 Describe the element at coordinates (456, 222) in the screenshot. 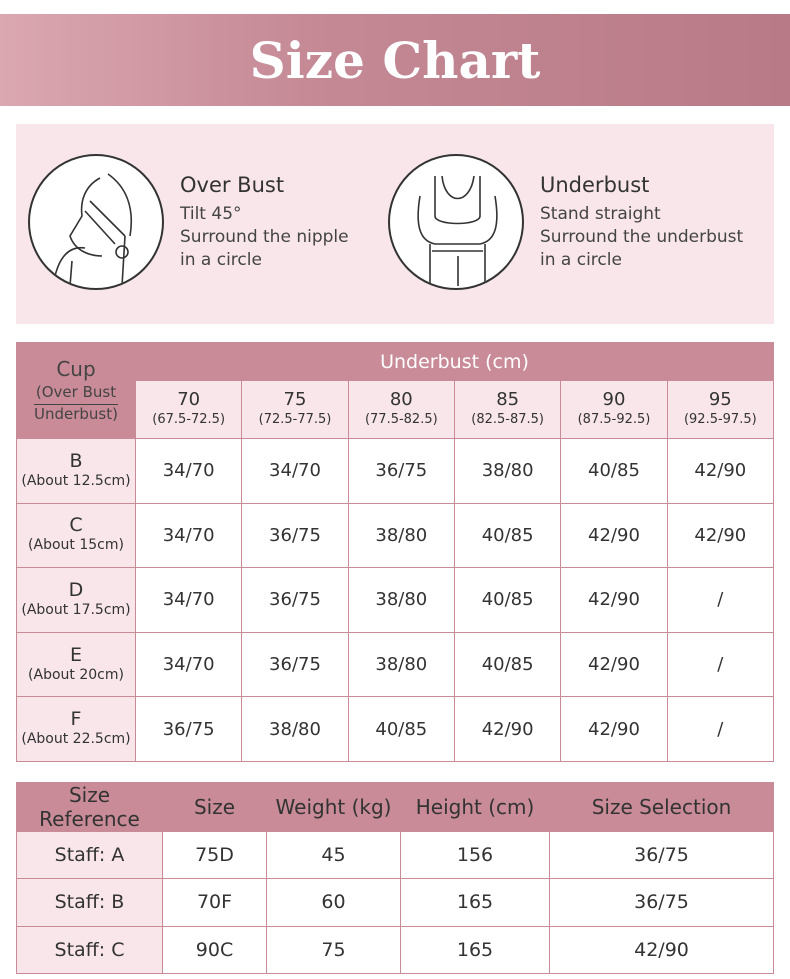

I see `underbust-illustration-icon` at that location.